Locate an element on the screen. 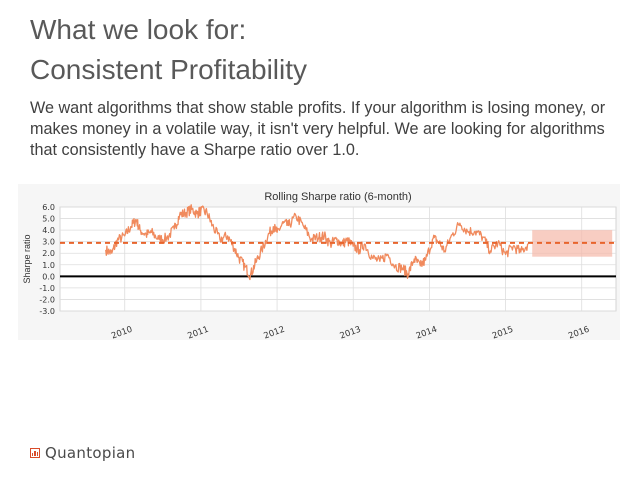  y-tick-label: 3.0 is located at coordinates (48, 242).